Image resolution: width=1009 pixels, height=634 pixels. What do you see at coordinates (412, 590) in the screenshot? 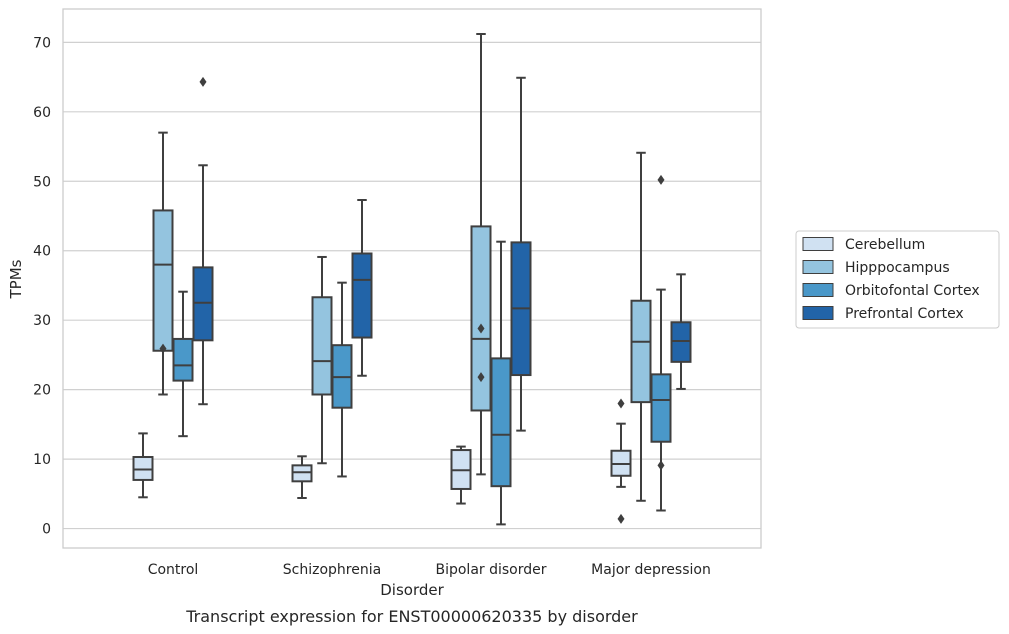
I see `x-axis-label: Disorder` at bounding box center [412, 590].